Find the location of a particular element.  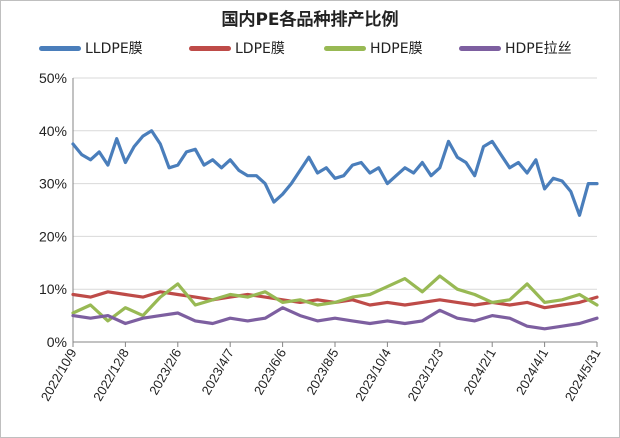

x-tick-label: 2023/4/7 is located at coordinates (218, 371).